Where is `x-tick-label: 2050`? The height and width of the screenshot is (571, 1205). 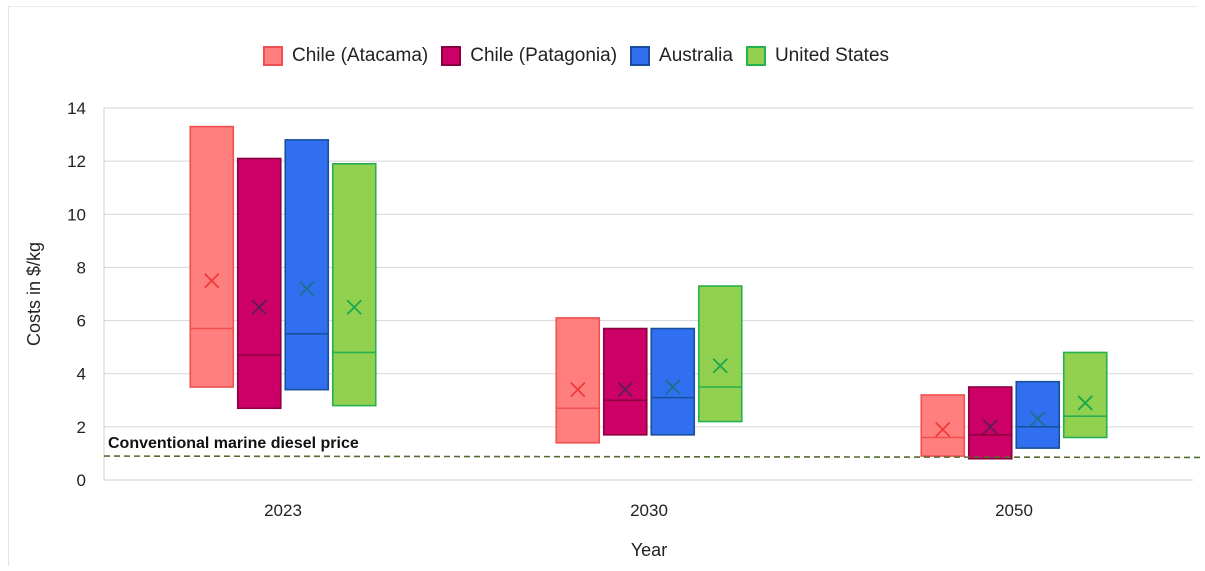
x-tick-label: 2050 is located at coordinates (1014, 510).